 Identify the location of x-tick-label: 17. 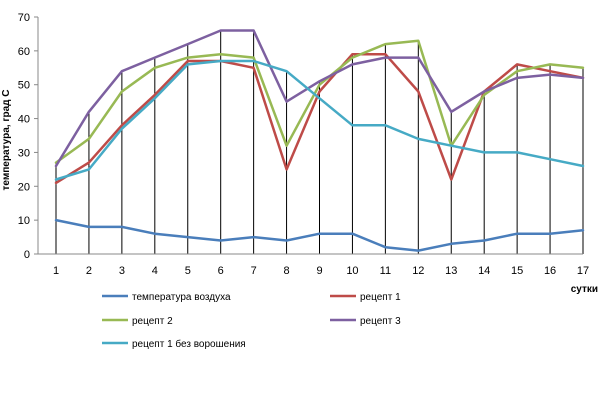
(583, 271).